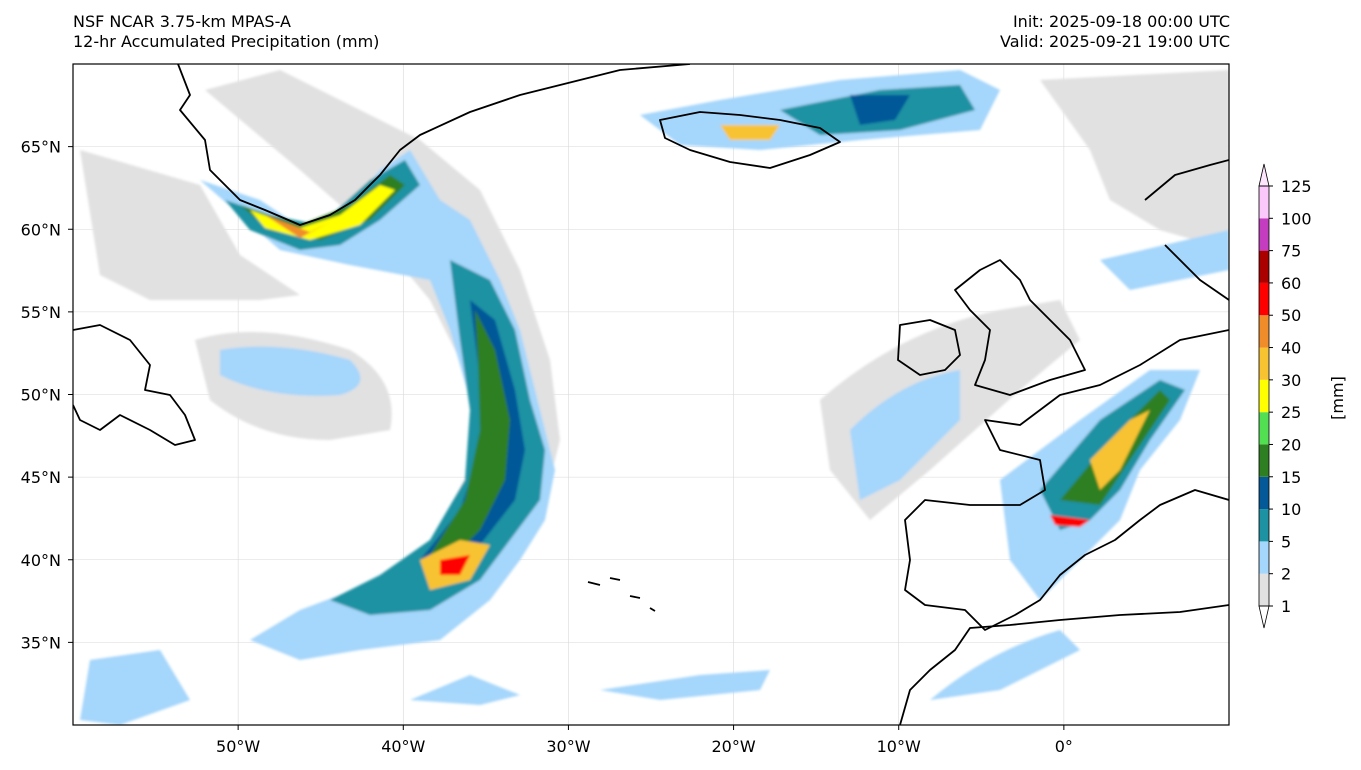 This screenshot has width=1361, height=770. What do you see at coordinates (403, 746) in the screenshot?
I see `lon-tick-label: 40°W` at bounding box center [403, 746].